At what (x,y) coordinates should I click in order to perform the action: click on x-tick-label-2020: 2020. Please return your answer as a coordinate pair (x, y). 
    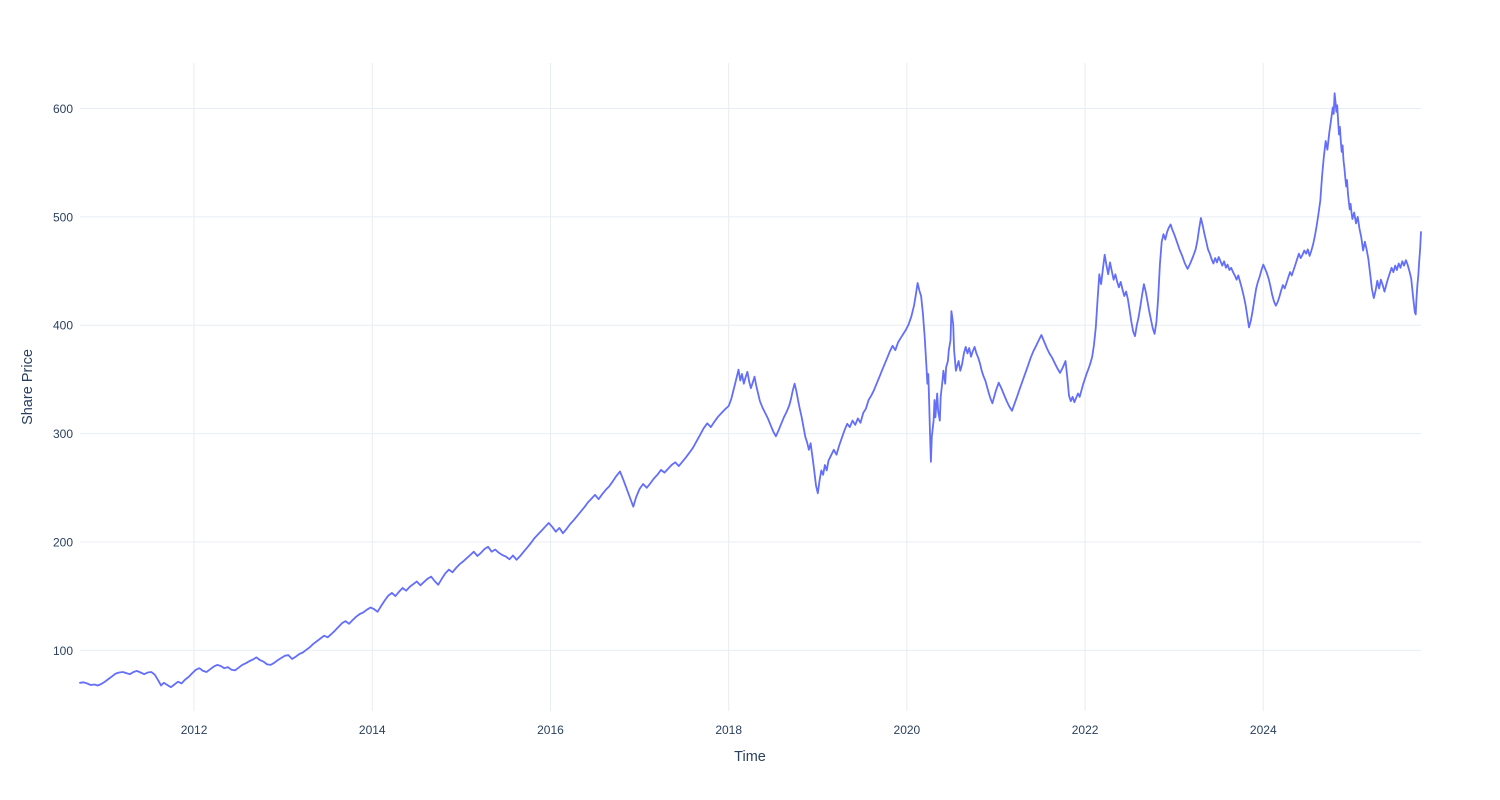
    Looking at the image, I should click on (907, 730).